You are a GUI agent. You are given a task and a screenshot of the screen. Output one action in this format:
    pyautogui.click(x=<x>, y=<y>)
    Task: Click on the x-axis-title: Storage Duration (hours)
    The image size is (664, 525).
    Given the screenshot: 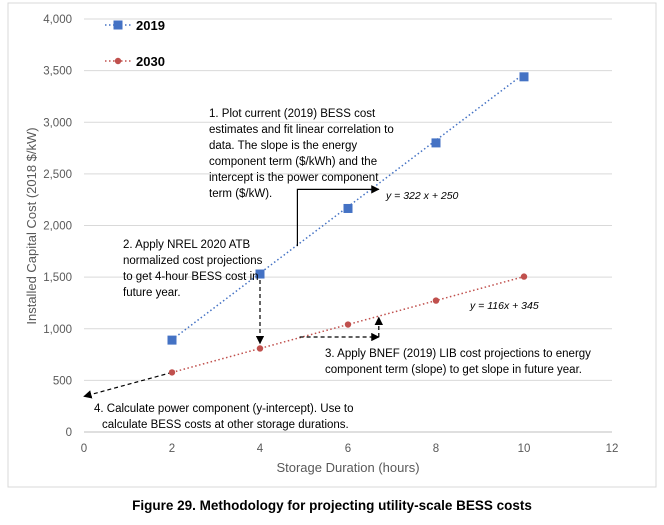 What is the action you would take?
    pyautogui.click(x=347, y=467)
    